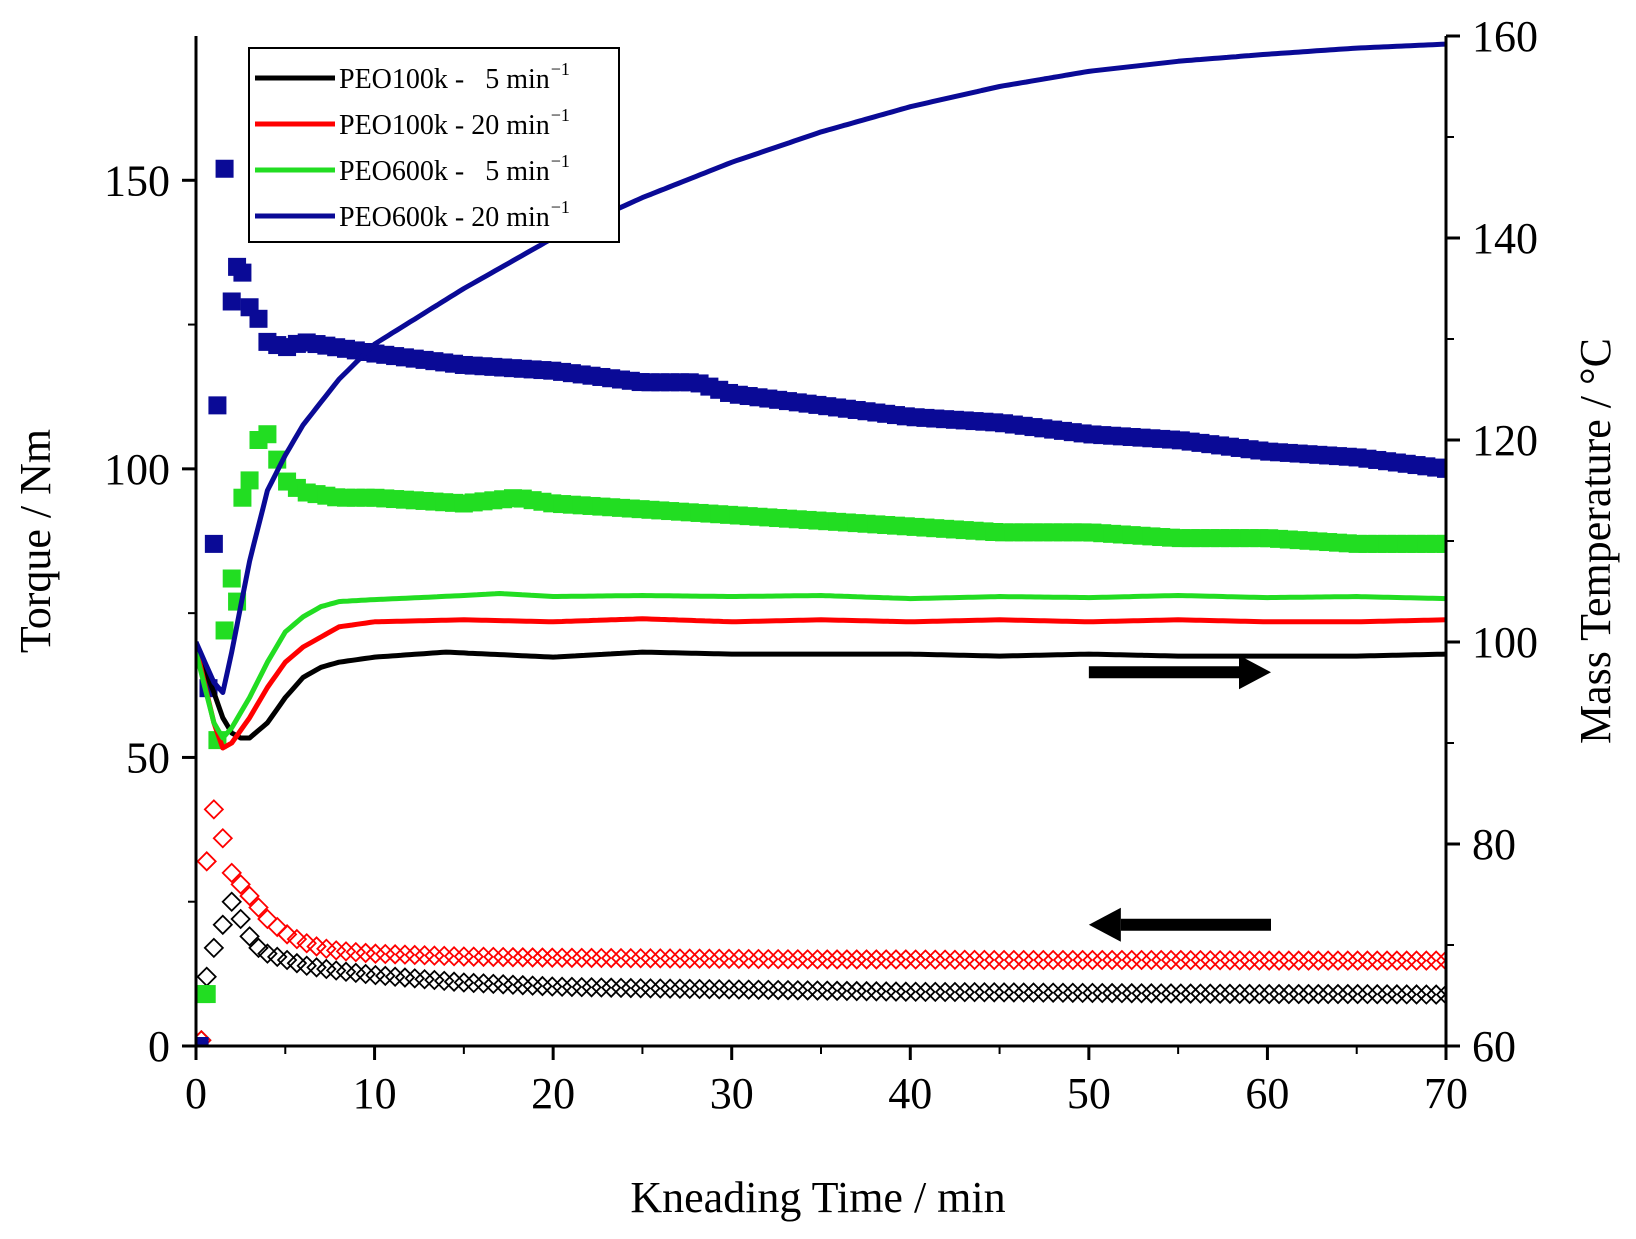 This screenshot has height=1239, width=1636. I want to click on legend-entry-peo600k-20-min: PEO600k - 20 min −1, so click(412, 215).